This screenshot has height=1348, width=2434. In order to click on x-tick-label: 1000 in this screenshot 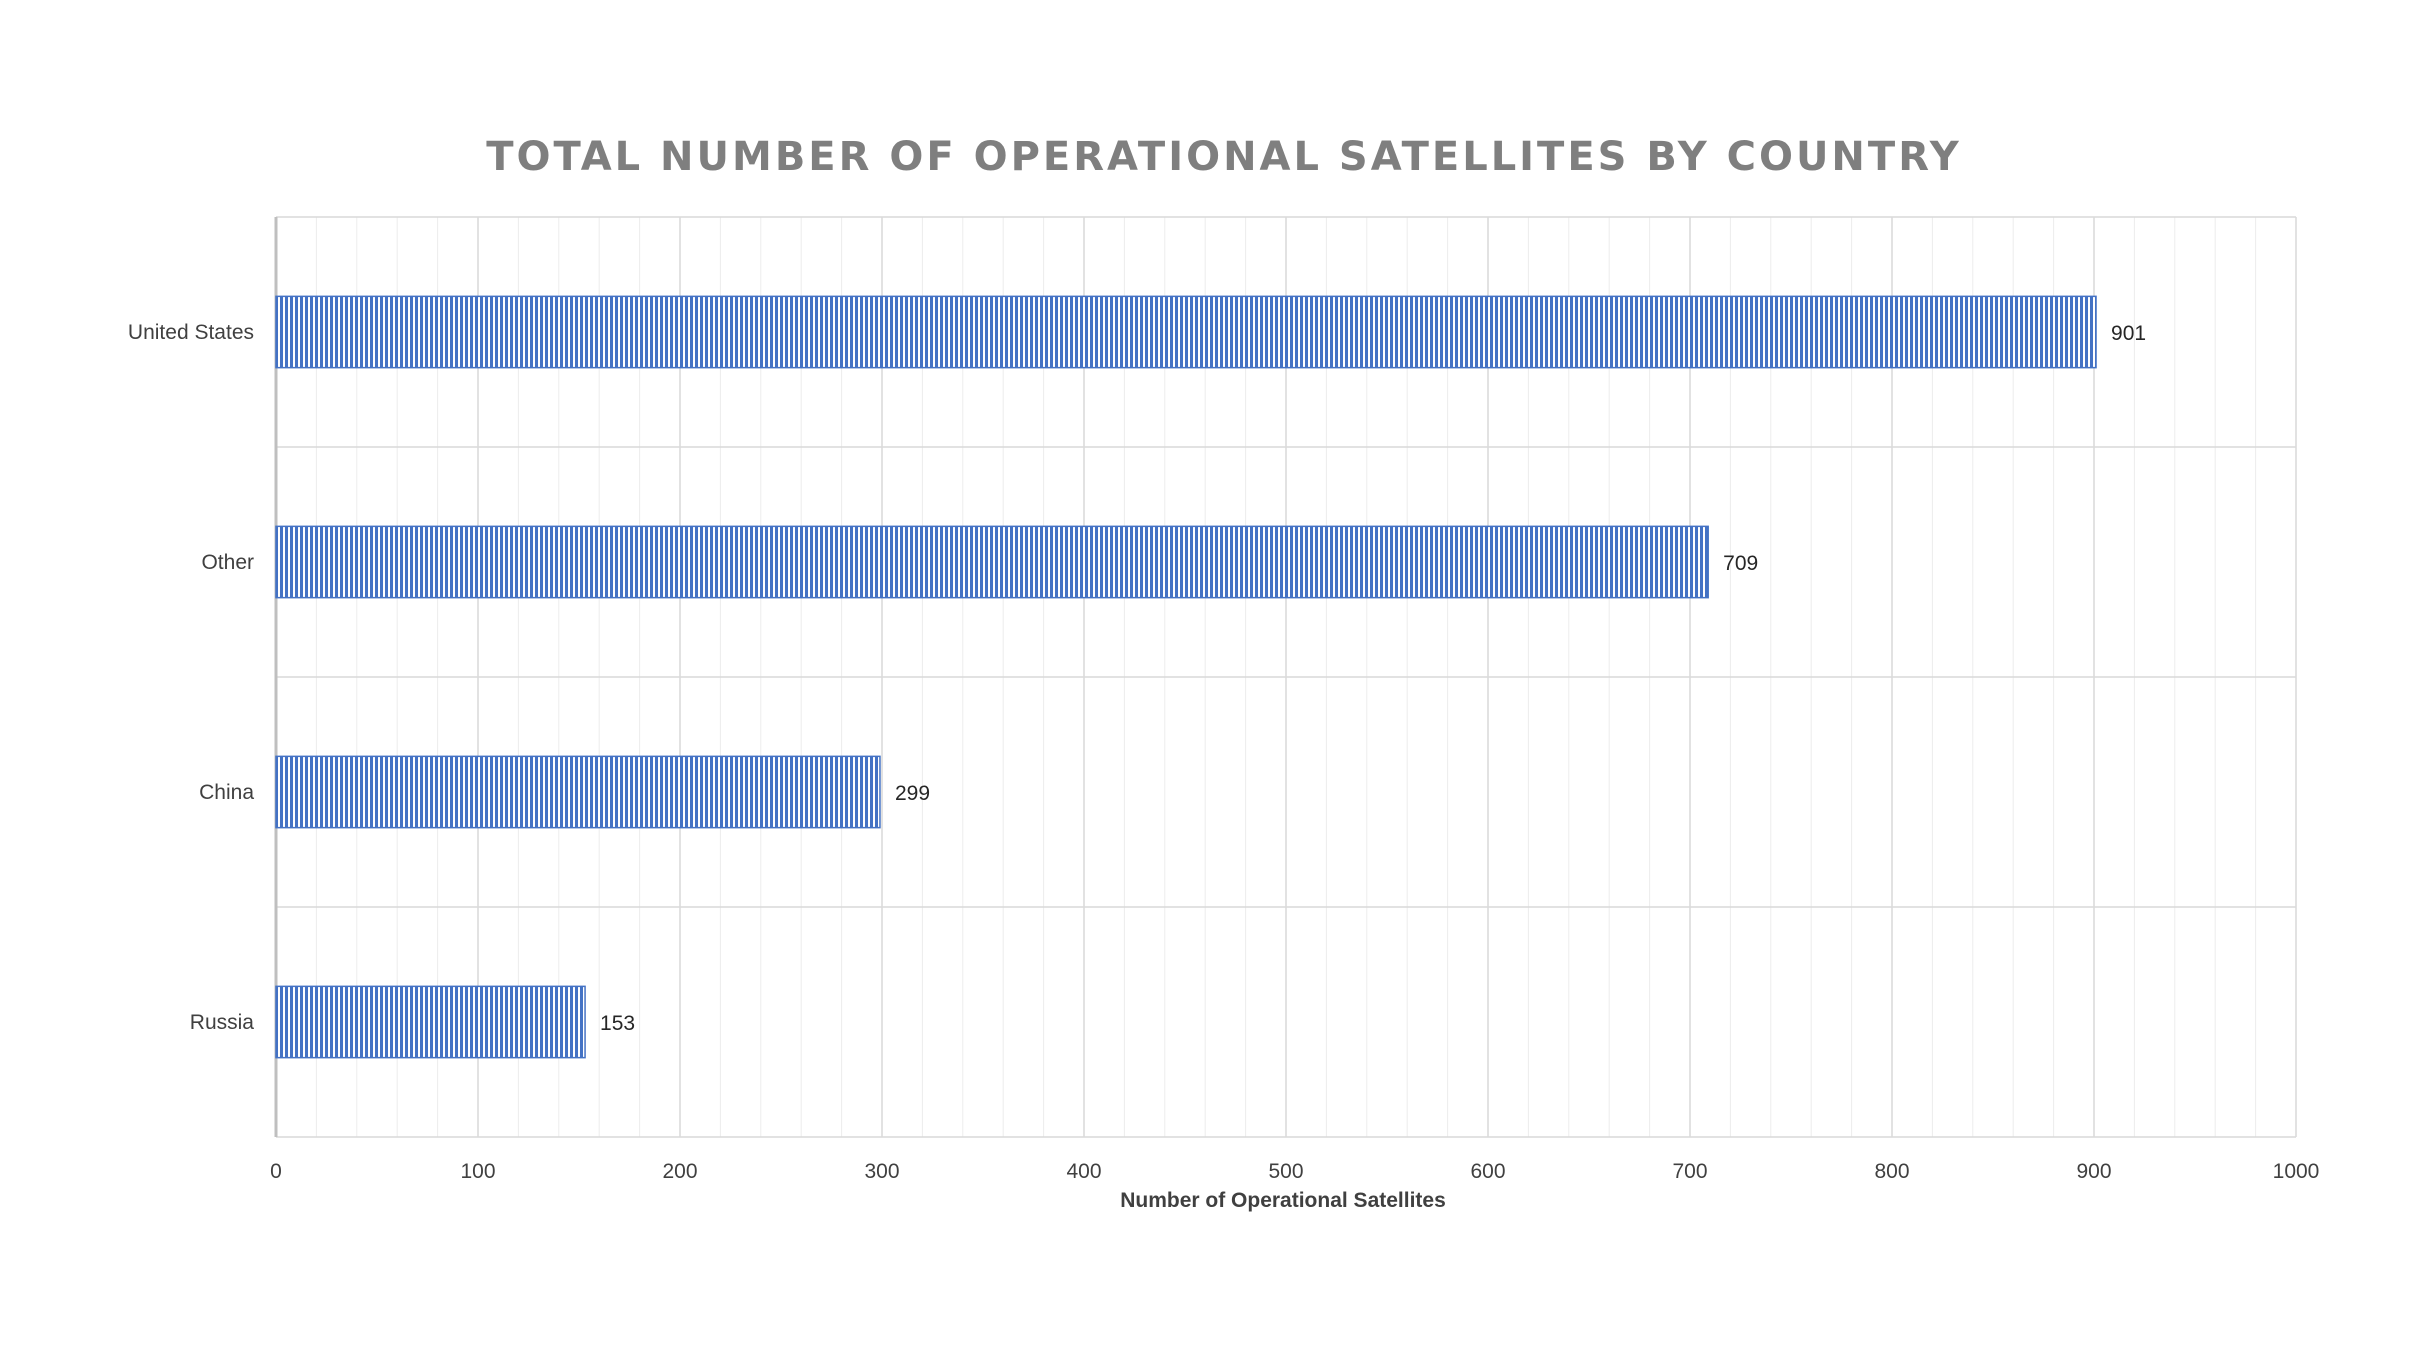, I will do `click(2296, 1171)`.